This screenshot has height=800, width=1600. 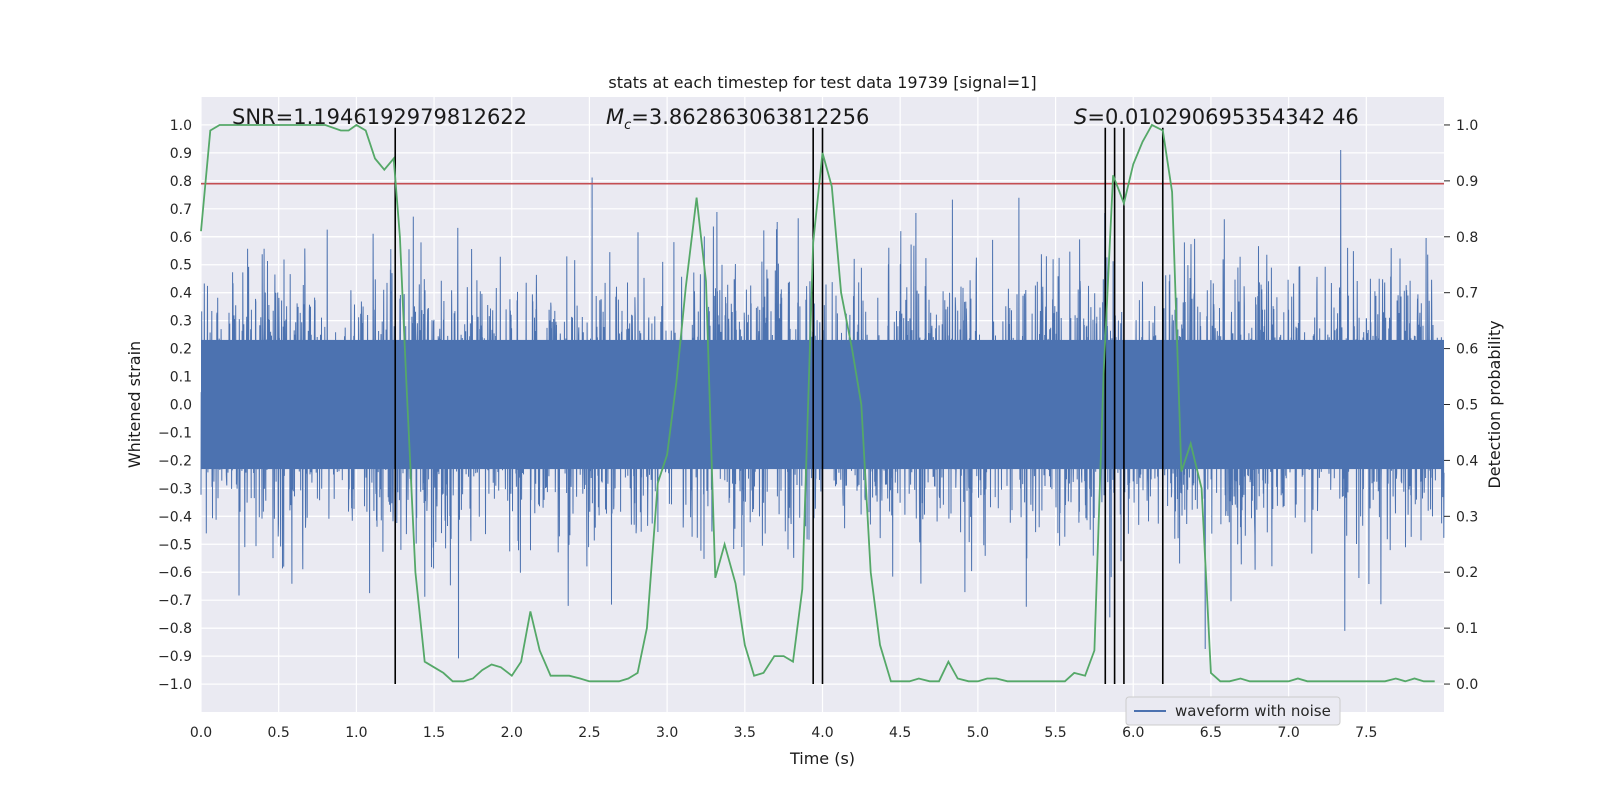 What do you see at coordinates (379, 117) in the screenshot?
I see `snr-annotation: SNR=1.1946192979812622` at bounding box center [379, 117].